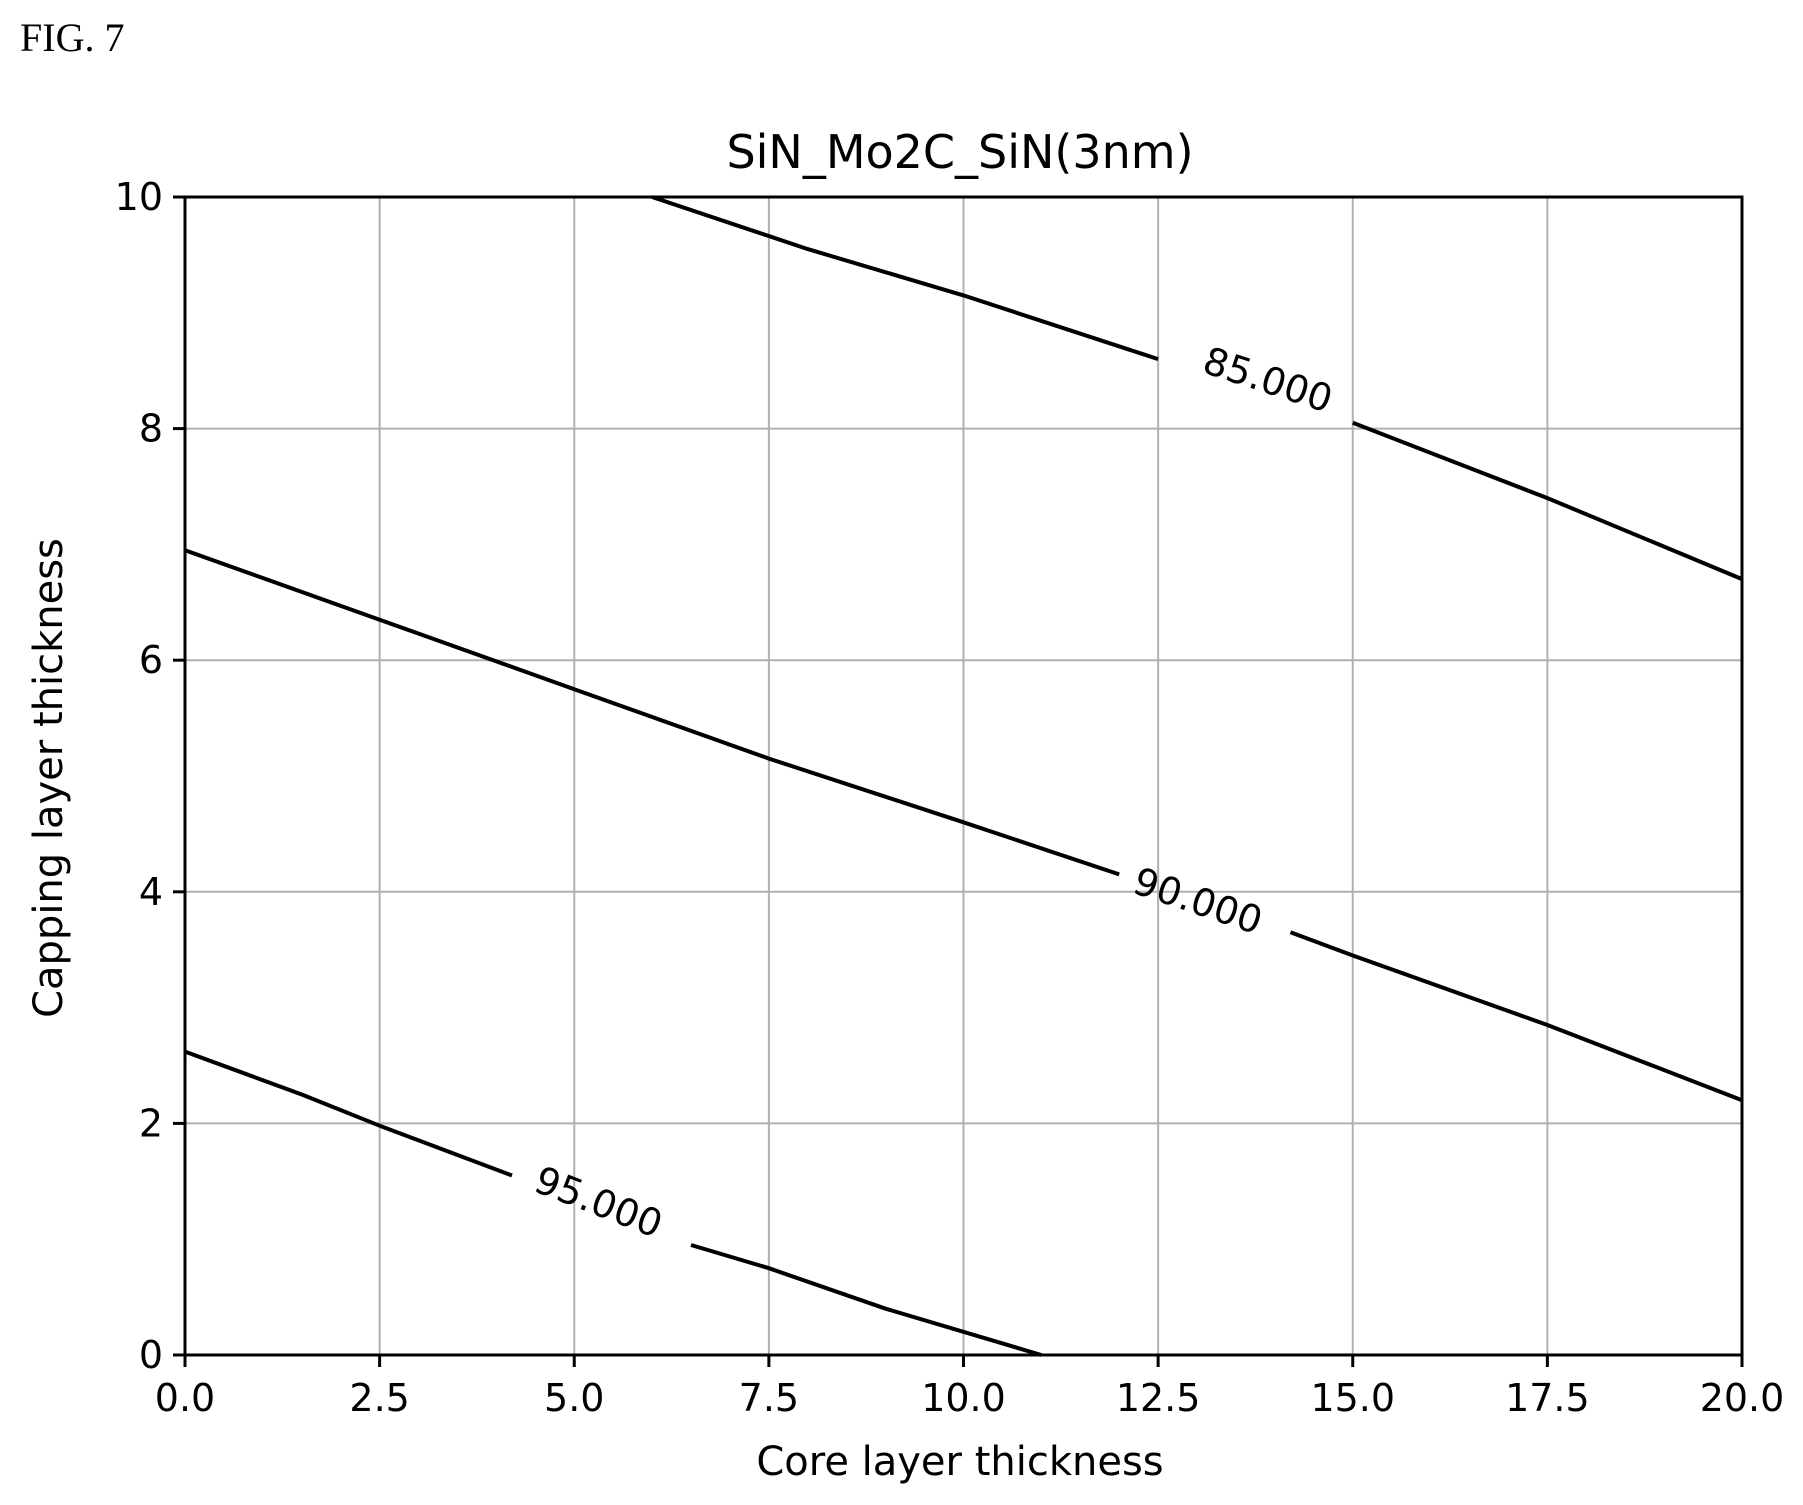 The width and height of the screenshot is (1803, 1505). What do you see at coordinates (963, 1398) in the screenshot?
I see `x-tick-label: 10.0` at bounding box center [963, 1398].